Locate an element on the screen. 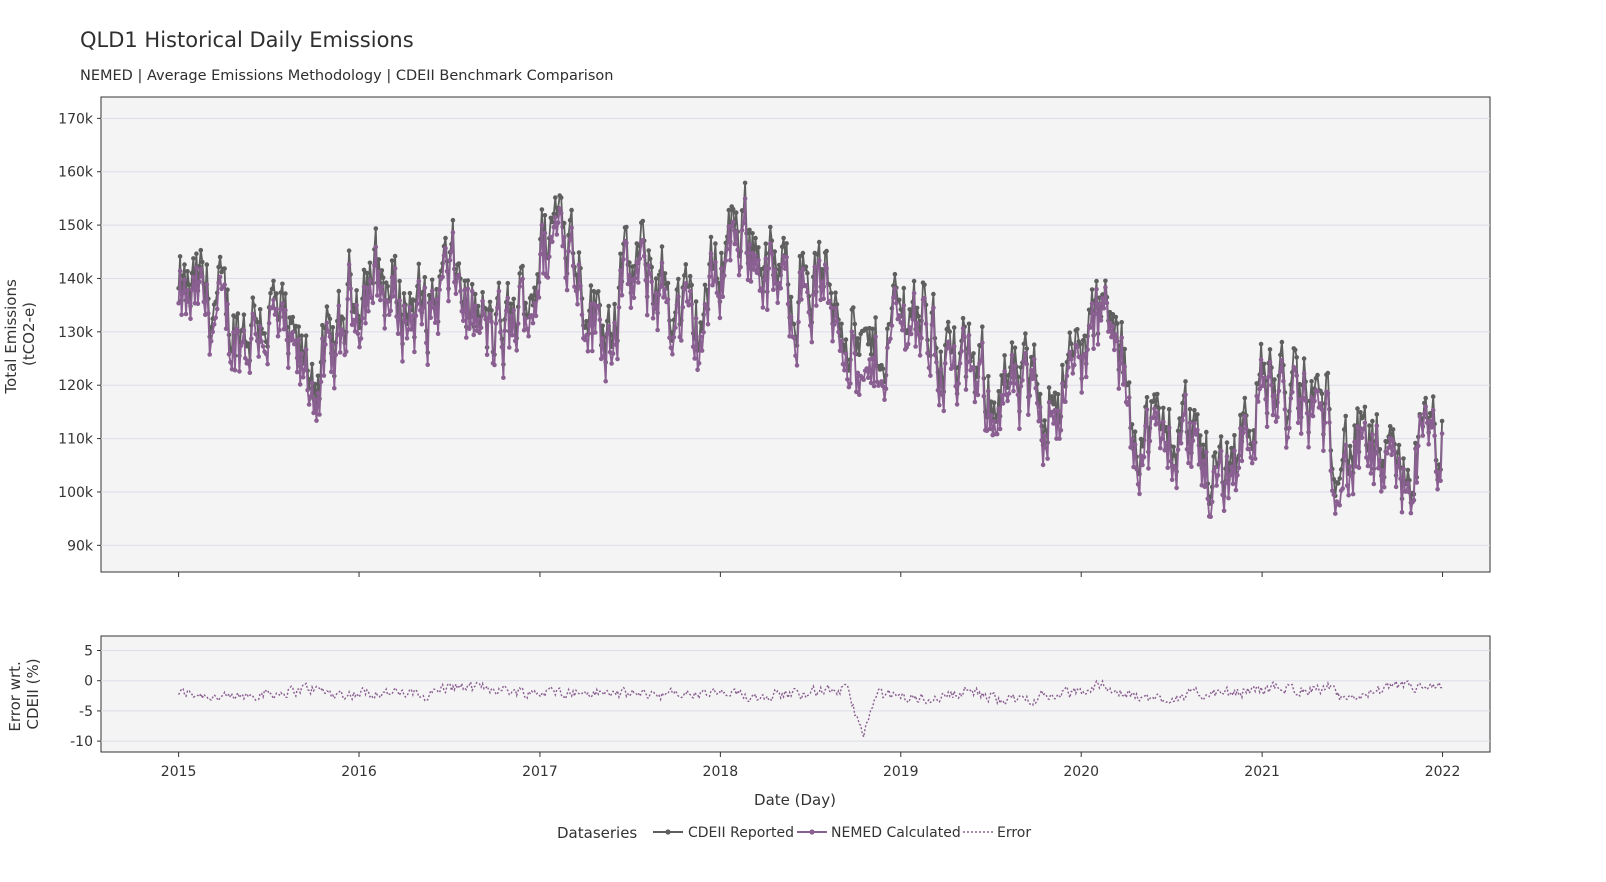  error-gridlines is located at coordinates (795, 696).